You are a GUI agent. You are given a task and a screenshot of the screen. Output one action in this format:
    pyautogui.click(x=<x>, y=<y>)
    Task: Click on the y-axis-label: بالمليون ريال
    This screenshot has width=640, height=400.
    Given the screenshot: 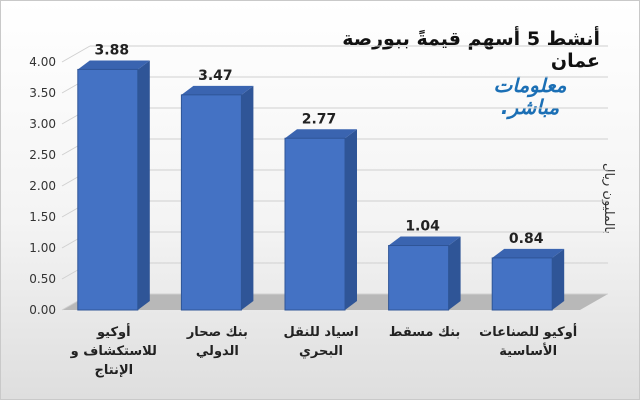 What is the action you would take?
    pyautogui.click(x=608, y=198)
    